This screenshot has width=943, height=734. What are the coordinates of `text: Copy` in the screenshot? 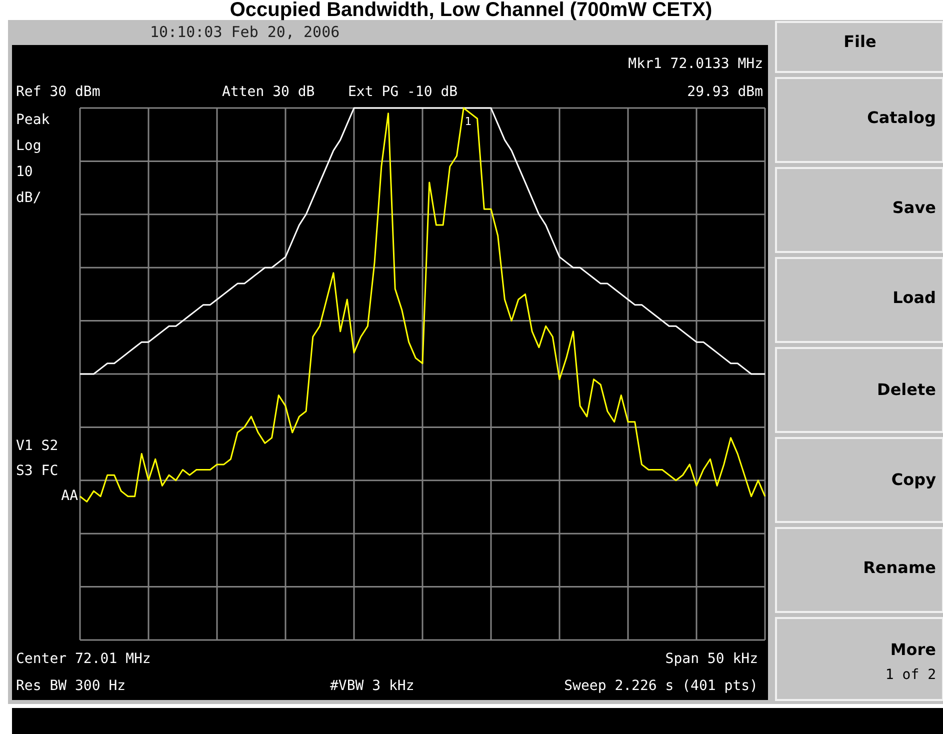 It's located at (914, 479).